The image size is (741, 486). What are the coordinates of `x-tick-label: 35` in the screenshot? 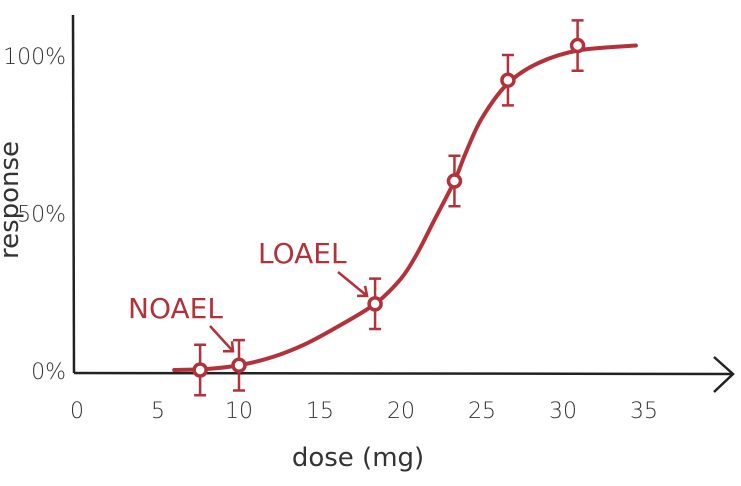 It's located at (644, 411).